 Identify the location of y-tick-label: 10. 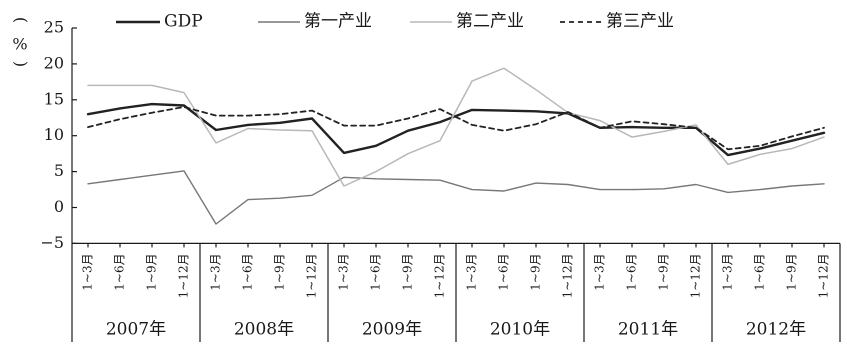
(54, 134).